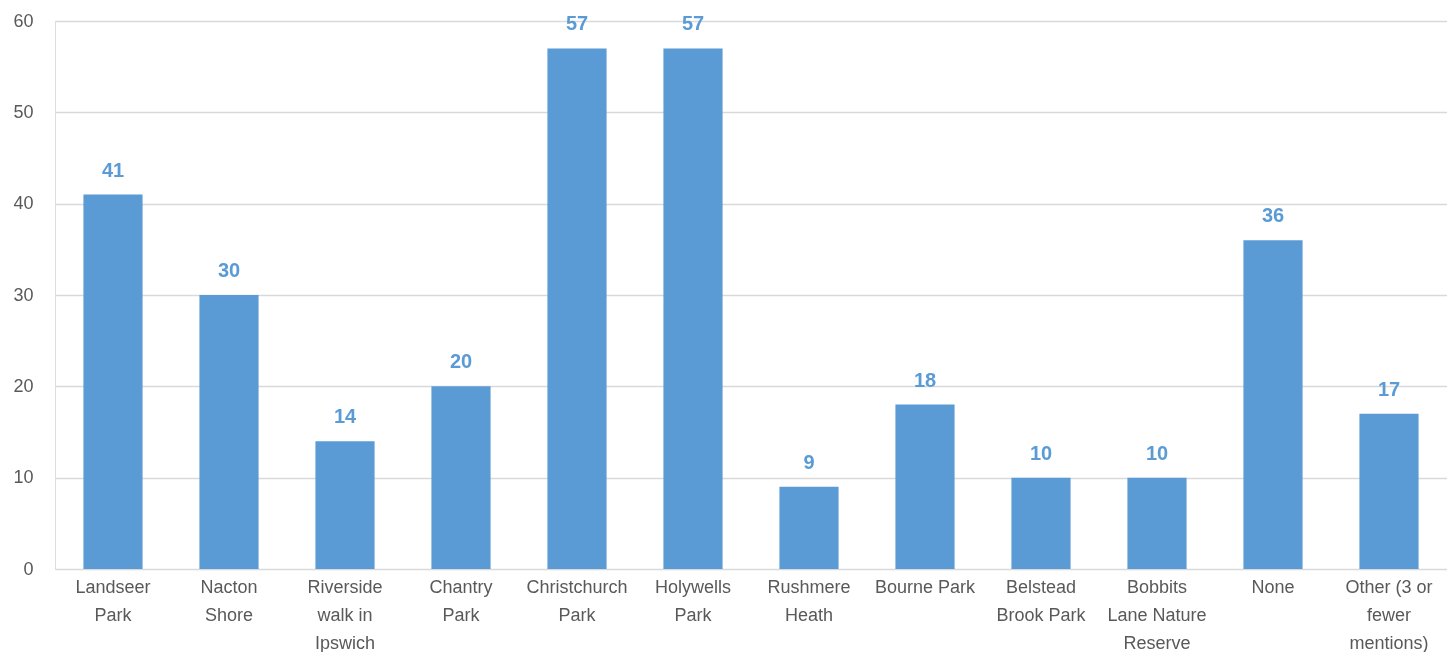 This screenshot has width=1449, height=666. I want to click on y-tick-label: 0, so click(28, 568).